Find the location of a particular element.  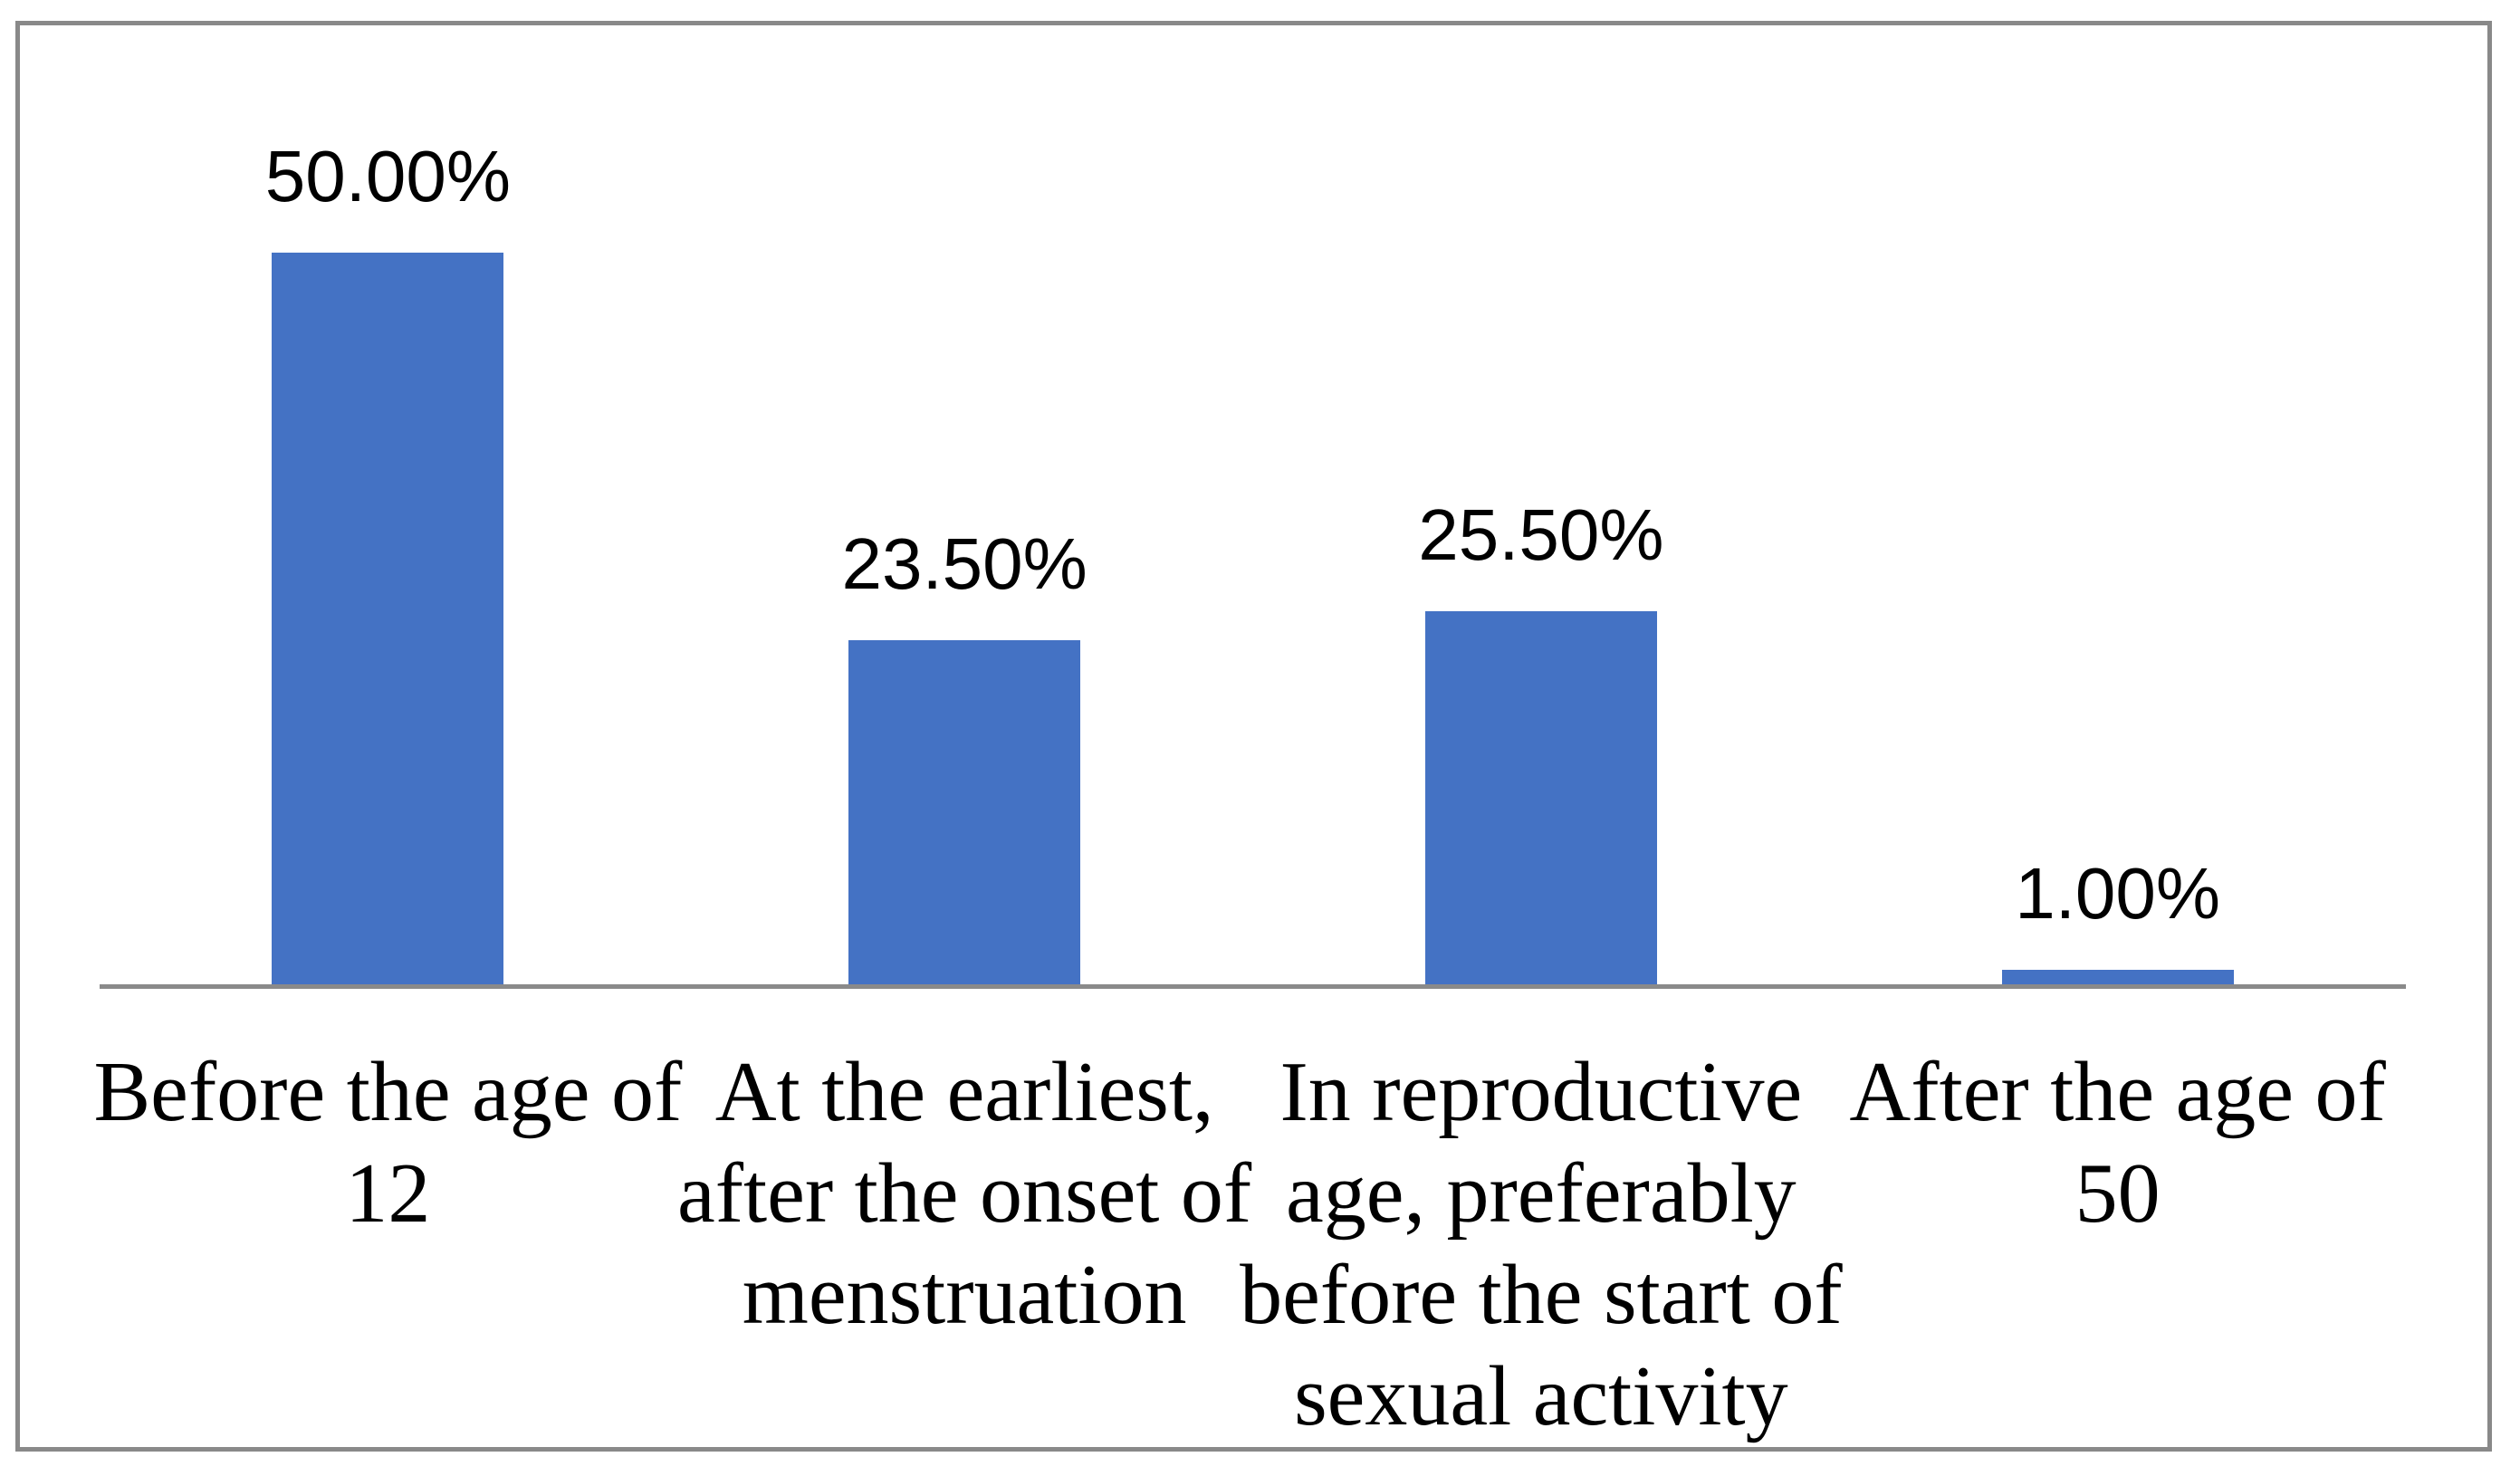

x-axis-line is located at coordinates (1253, 986).